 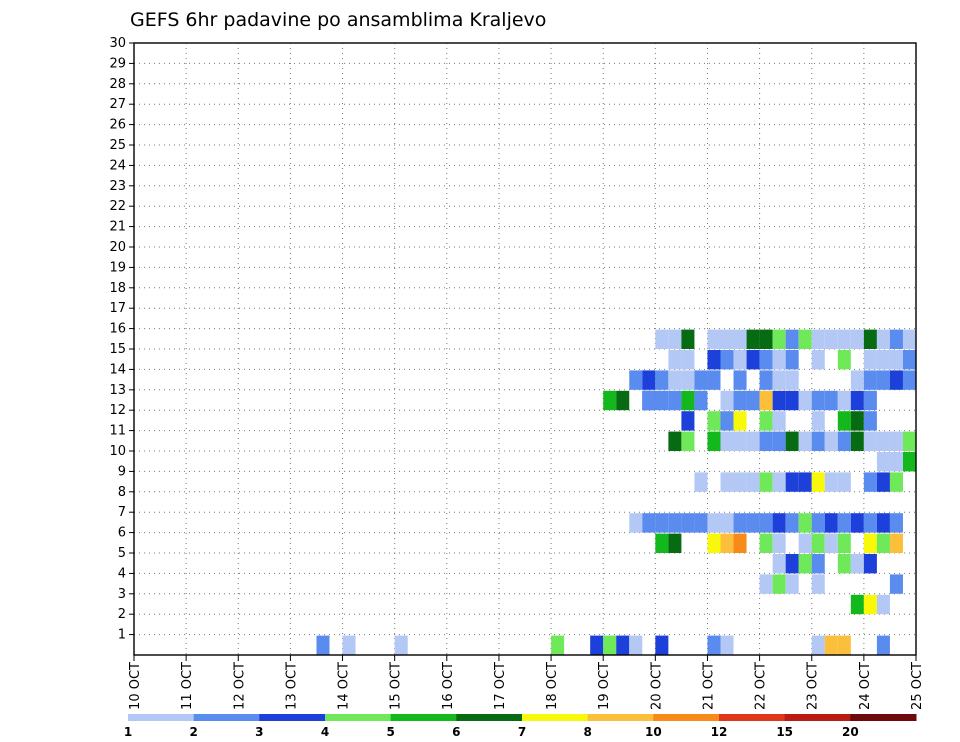 I want to click on y-tick-label: 17, so click(x=117, y=308).